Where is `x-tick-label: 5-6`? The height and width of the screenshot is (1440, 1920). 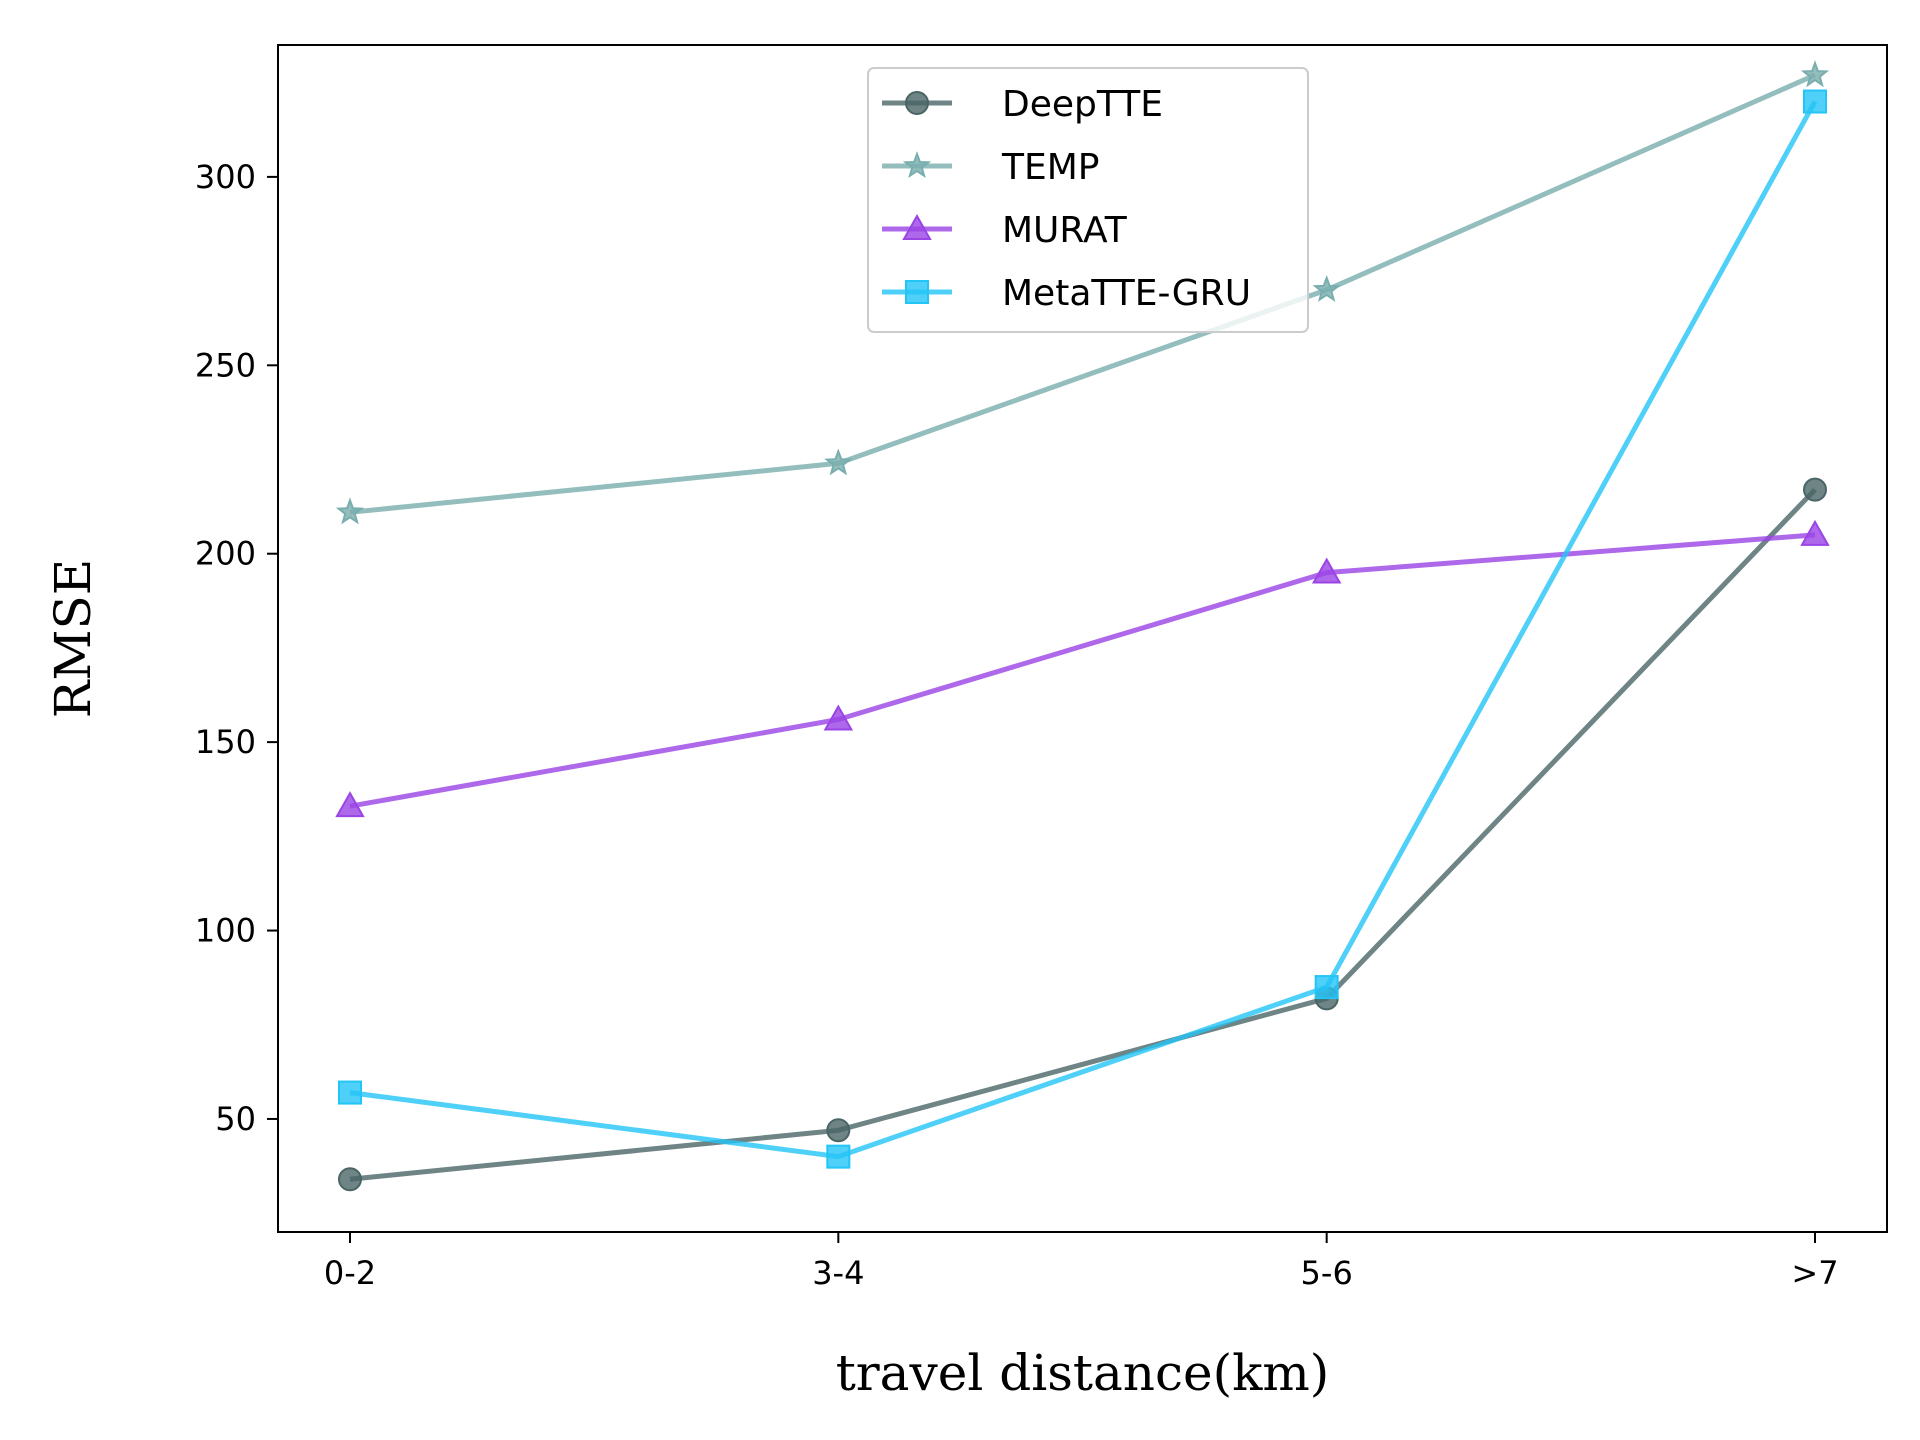 x-tick-label: 5-6 is located at coordinates (1327, 1273).